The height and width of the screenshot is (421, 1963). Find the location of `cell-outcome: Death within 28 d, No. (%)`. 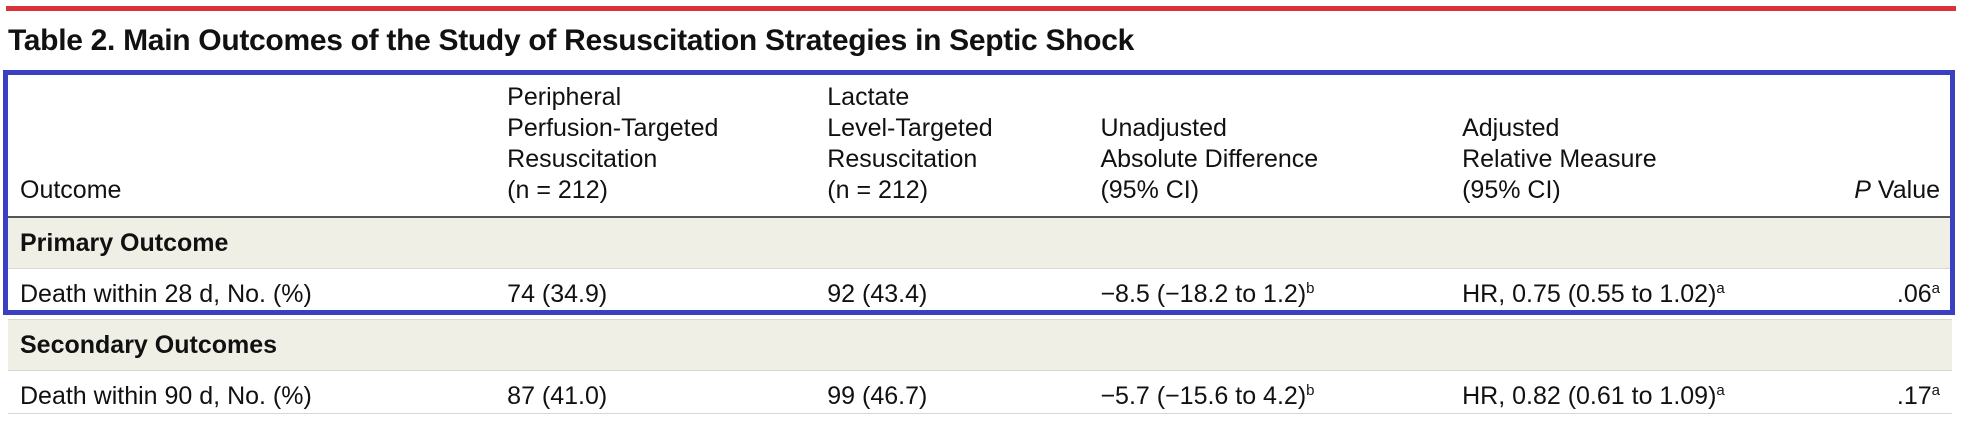

cell-outcome: Death within 28 d, No. (%) is located at coordinates (251, 294).